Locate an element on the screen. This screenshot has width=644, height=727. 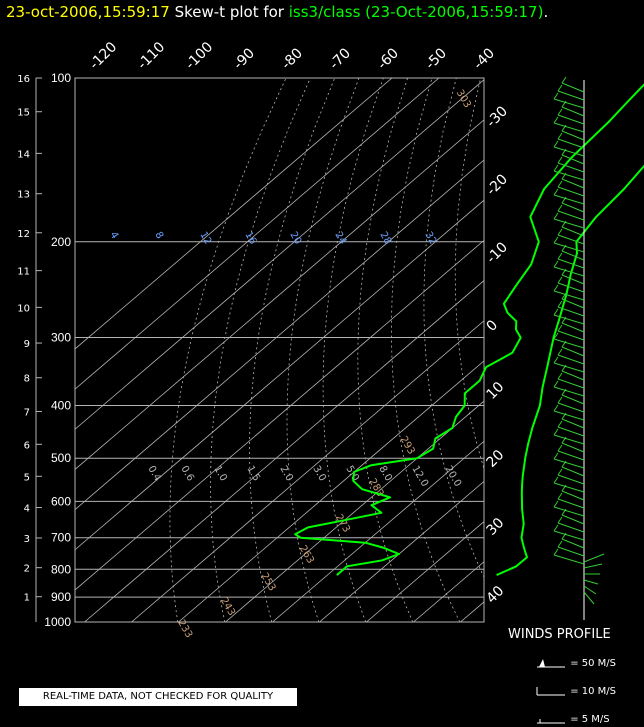
pressure-label: 800 is located at coordinates (61, 569).